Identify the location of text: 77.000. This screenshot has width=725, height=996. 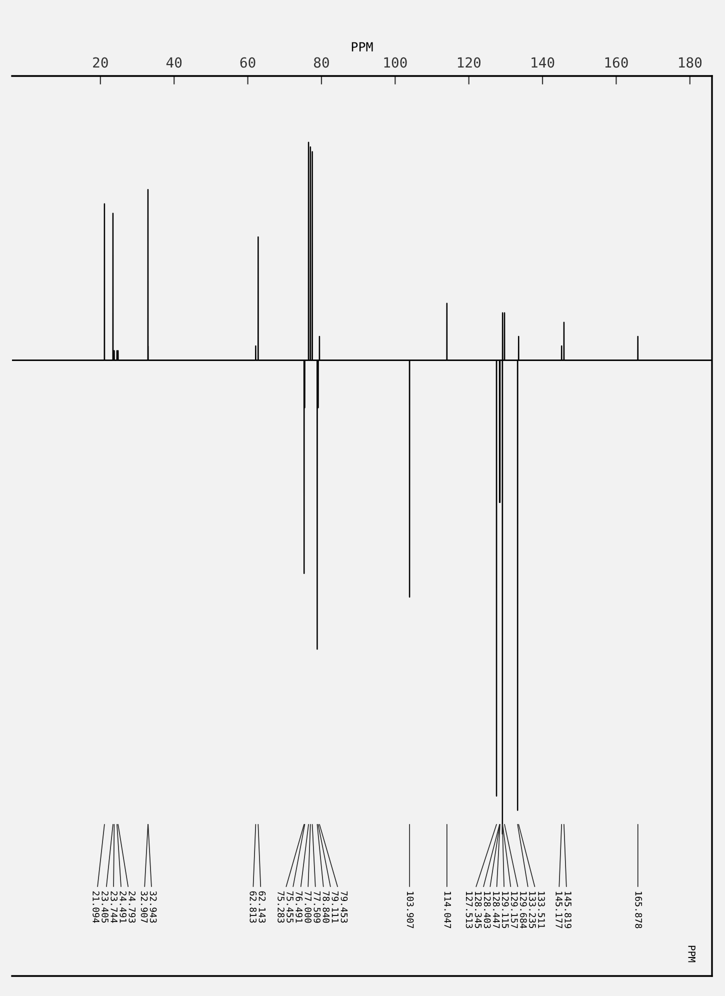
(308, 907).